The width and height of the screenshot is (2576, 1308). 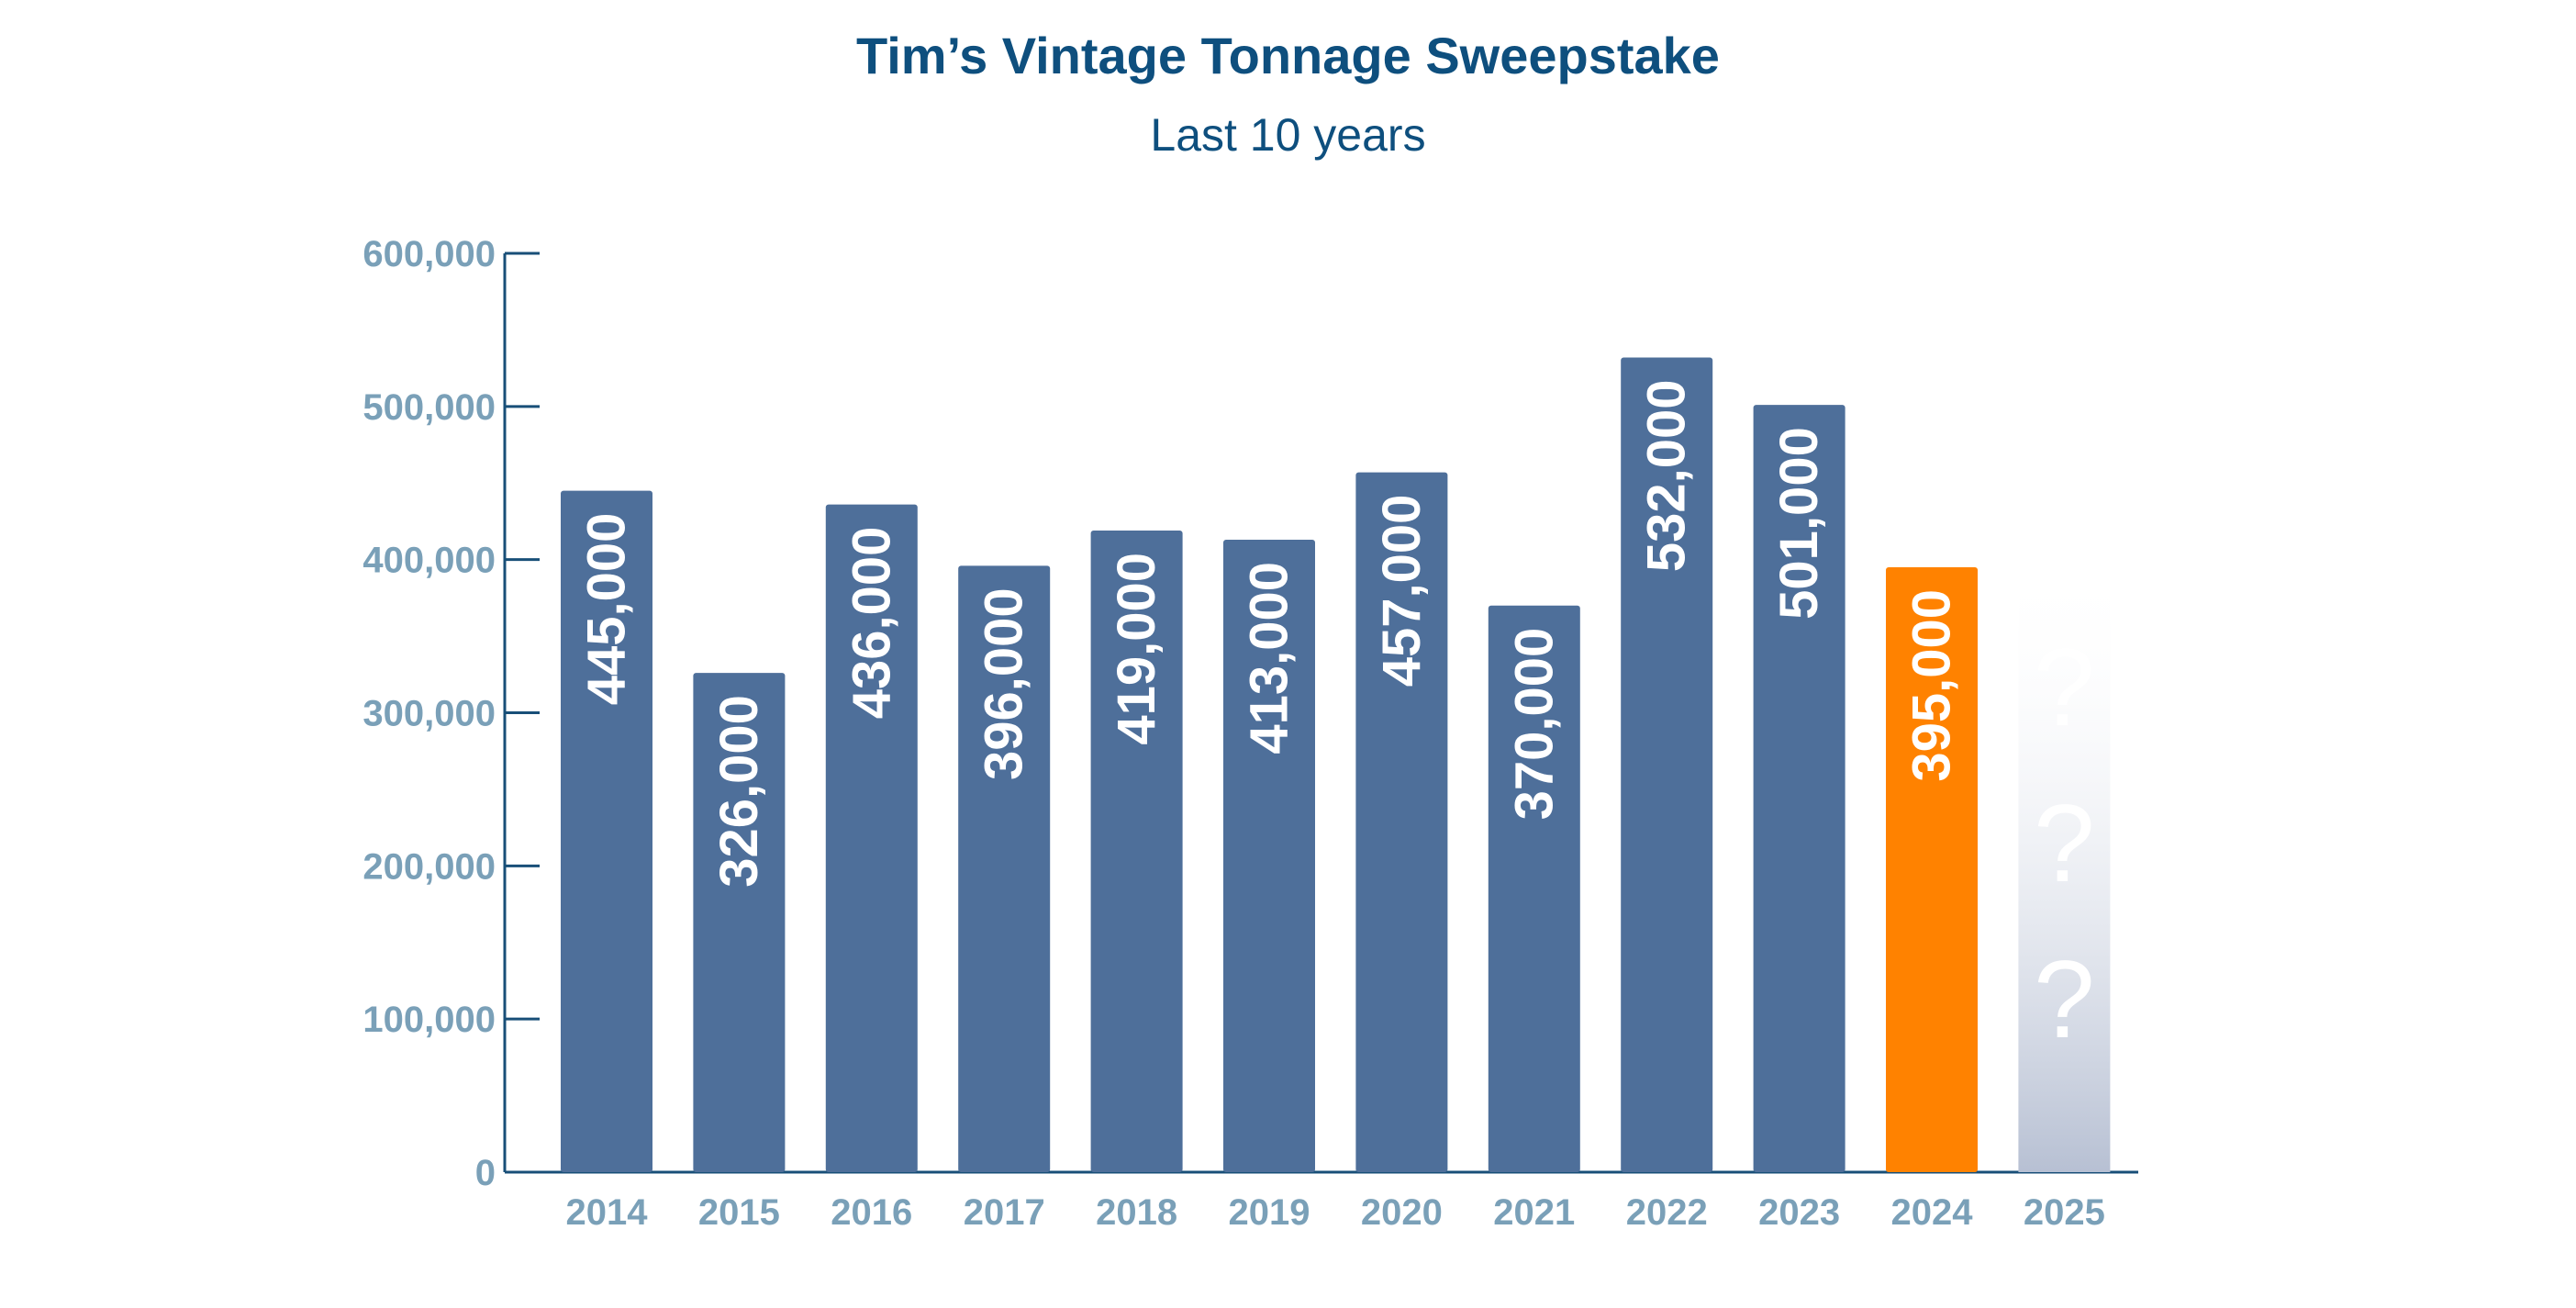 I want to click on bar-value-label: 370,000, so click(x=1534, y=724).